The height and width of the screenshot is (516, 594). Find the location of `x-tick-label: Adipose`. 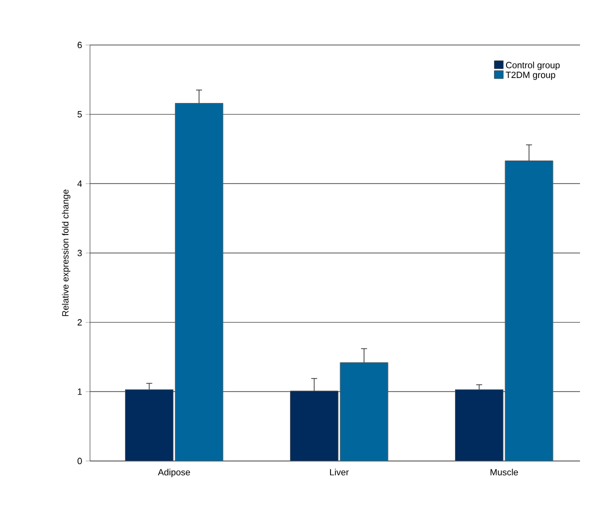

x-tick-label: Adipose is located at coordinates (174, 473).